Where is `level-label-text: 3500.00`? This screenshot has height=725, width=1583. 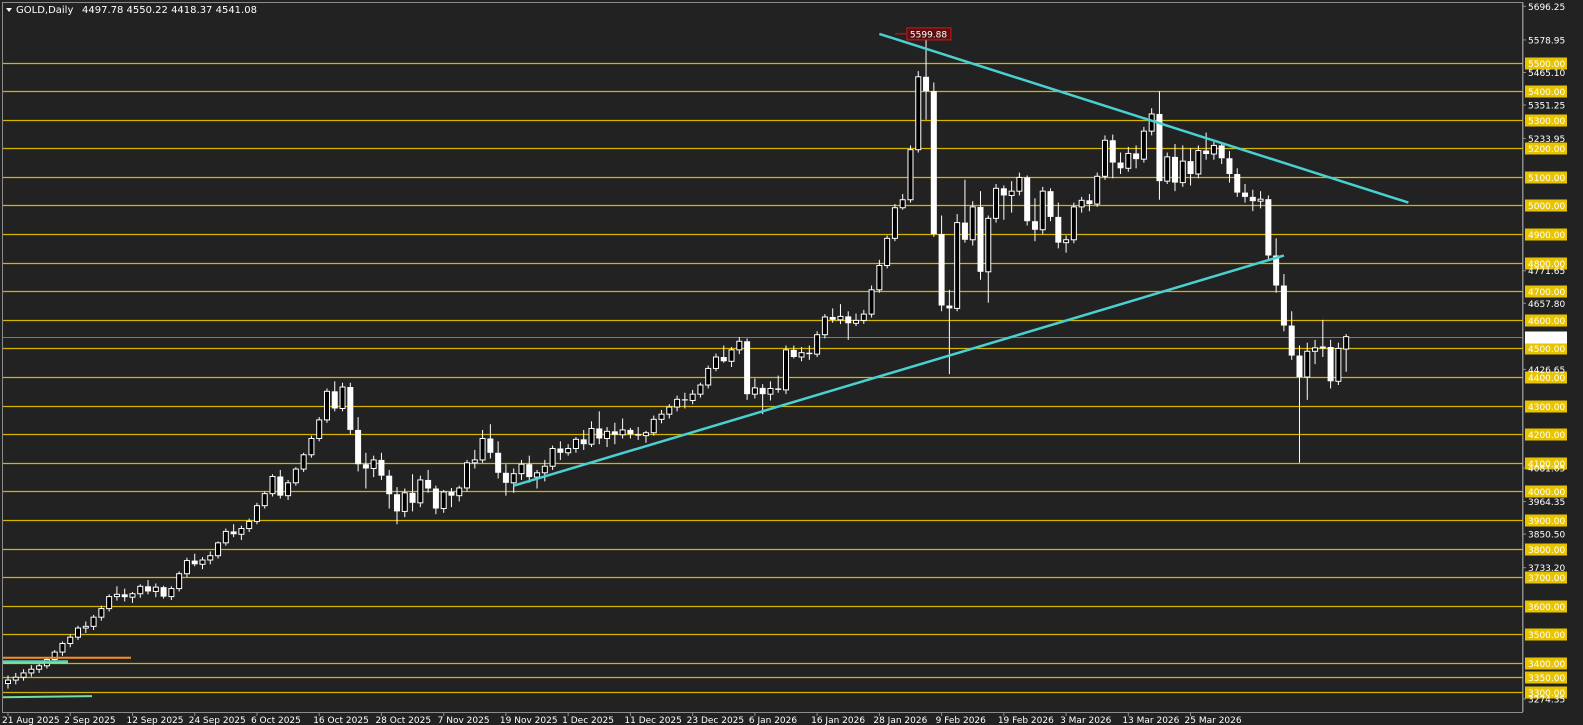
level-label-text: 3500.00 is located at coordinates (1546, 636).